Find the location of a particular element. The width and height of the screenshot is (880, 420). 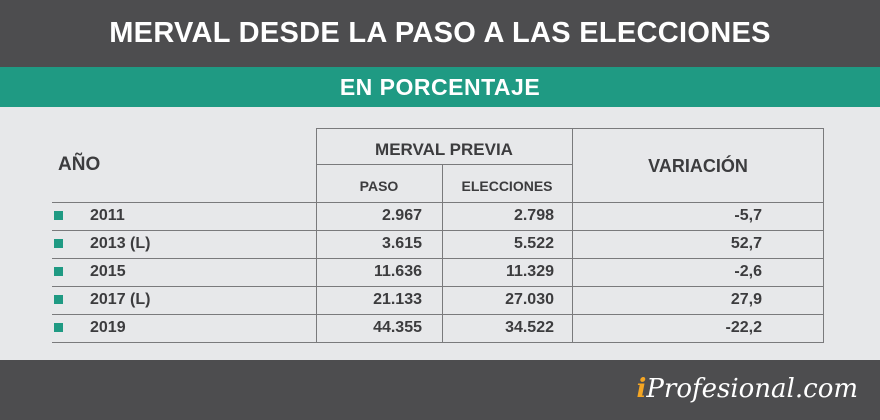

cell-elecciones: 34.522 is located at coordinates (529, 327).